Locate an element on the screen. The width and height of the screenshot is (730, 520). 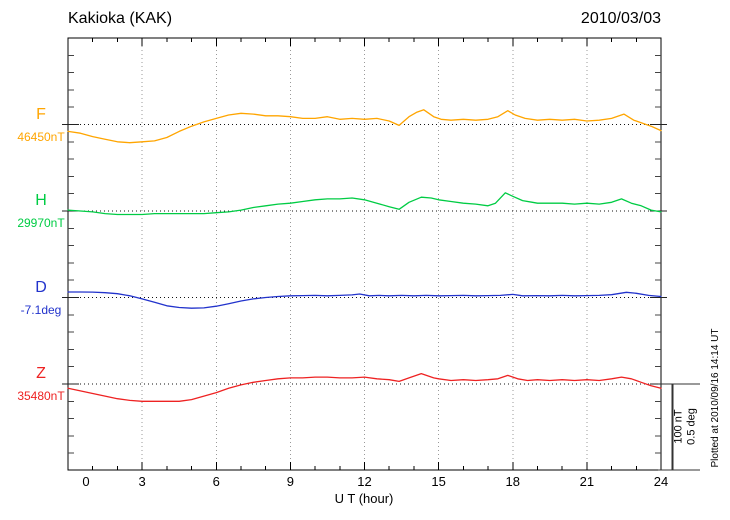
x-tick-label-9: 9 is located at coordinates (290, 481).